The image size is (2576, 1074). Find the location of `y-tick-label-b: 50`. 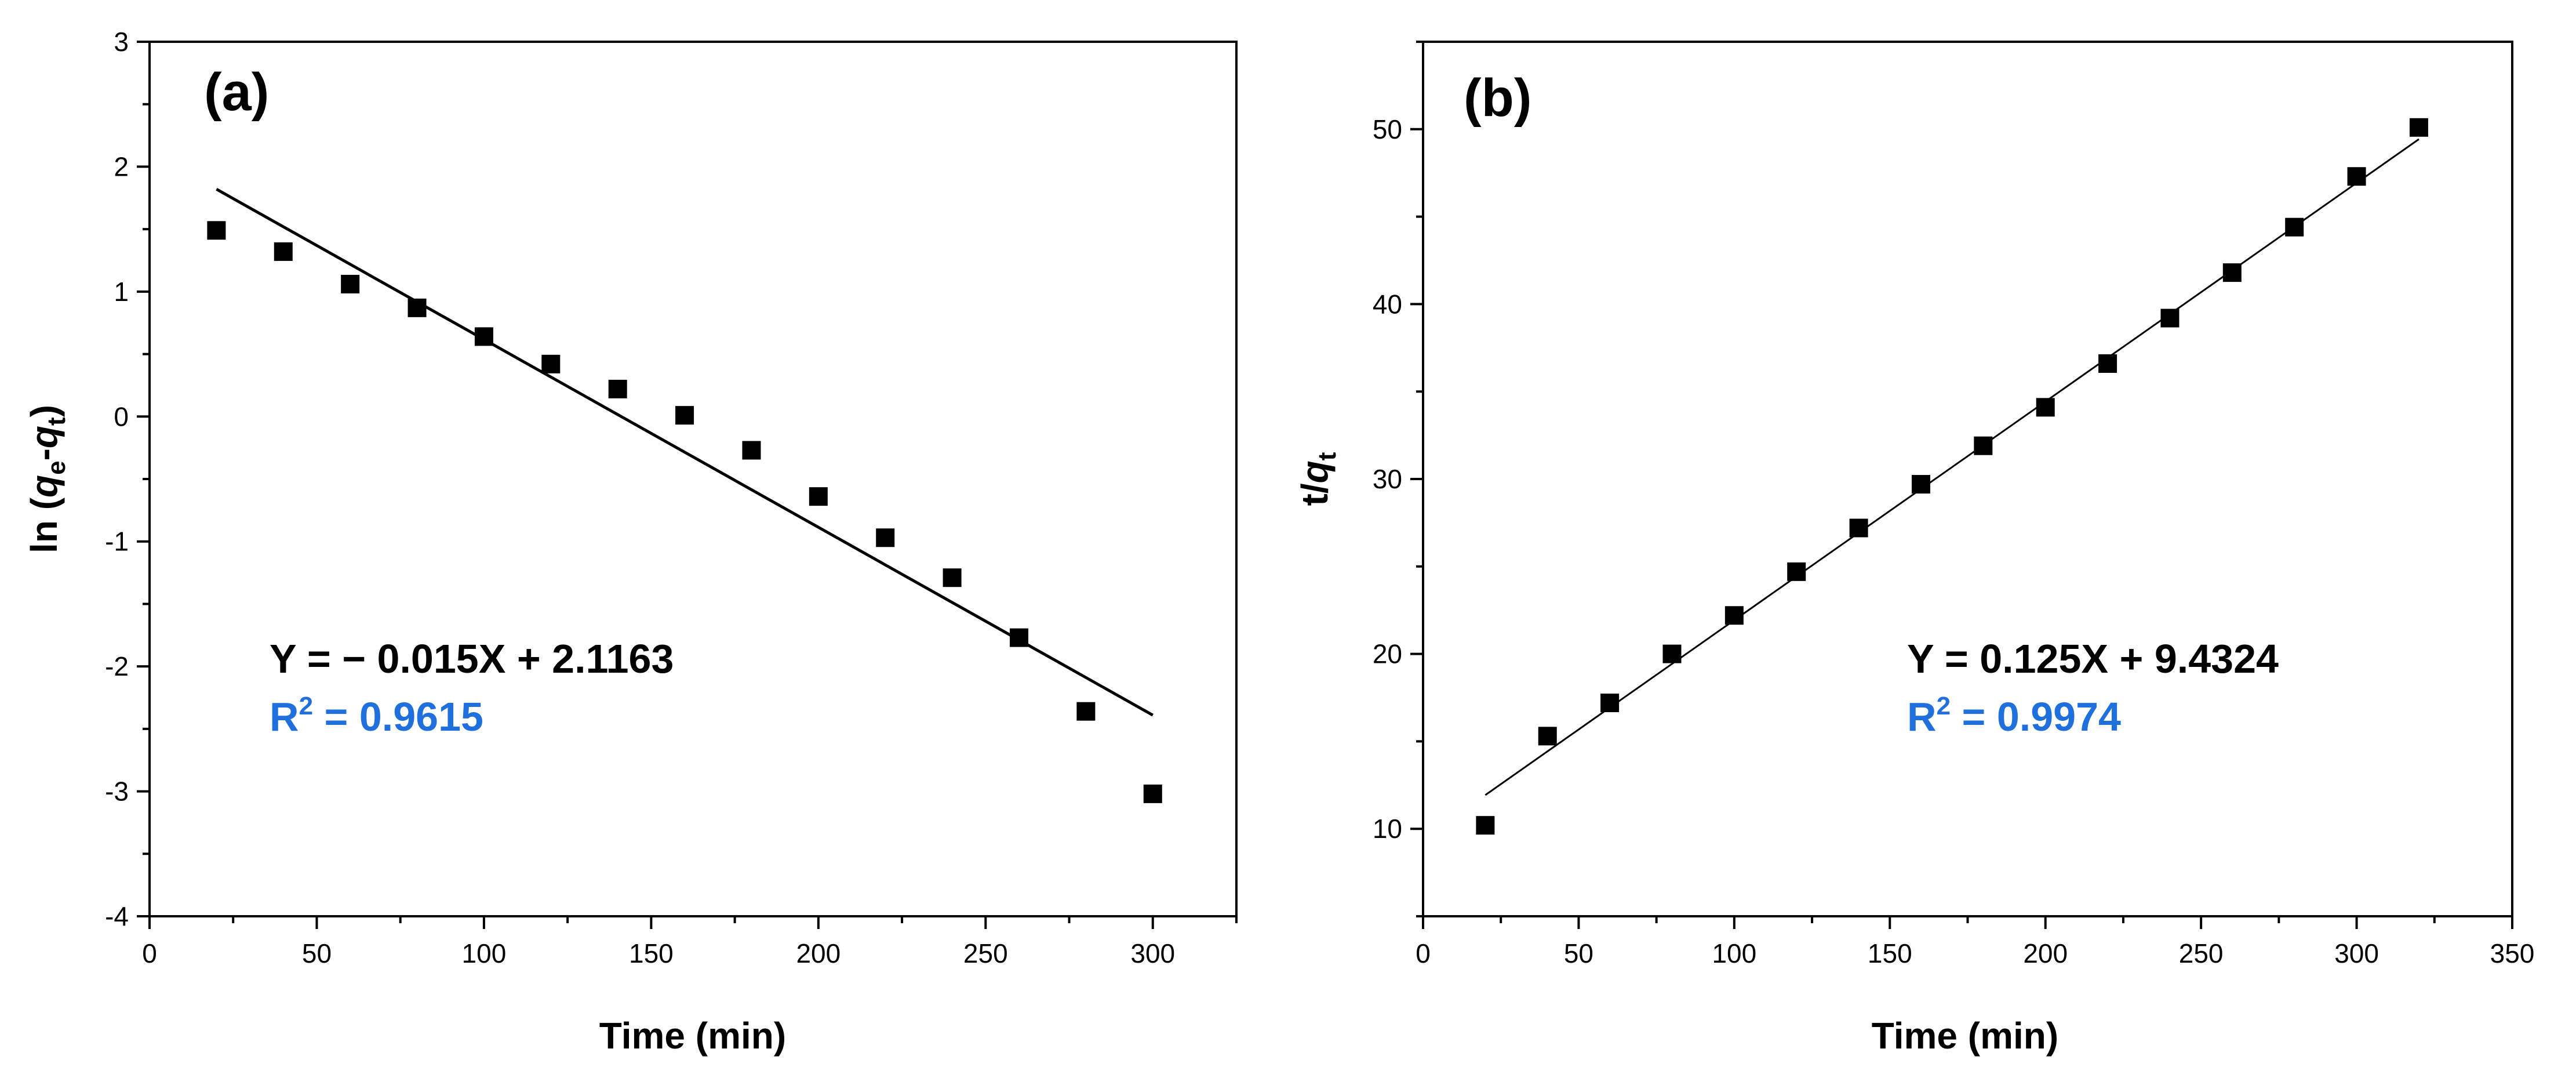

y-tick-label-b: 50 is located at coordinates (1387, 129).